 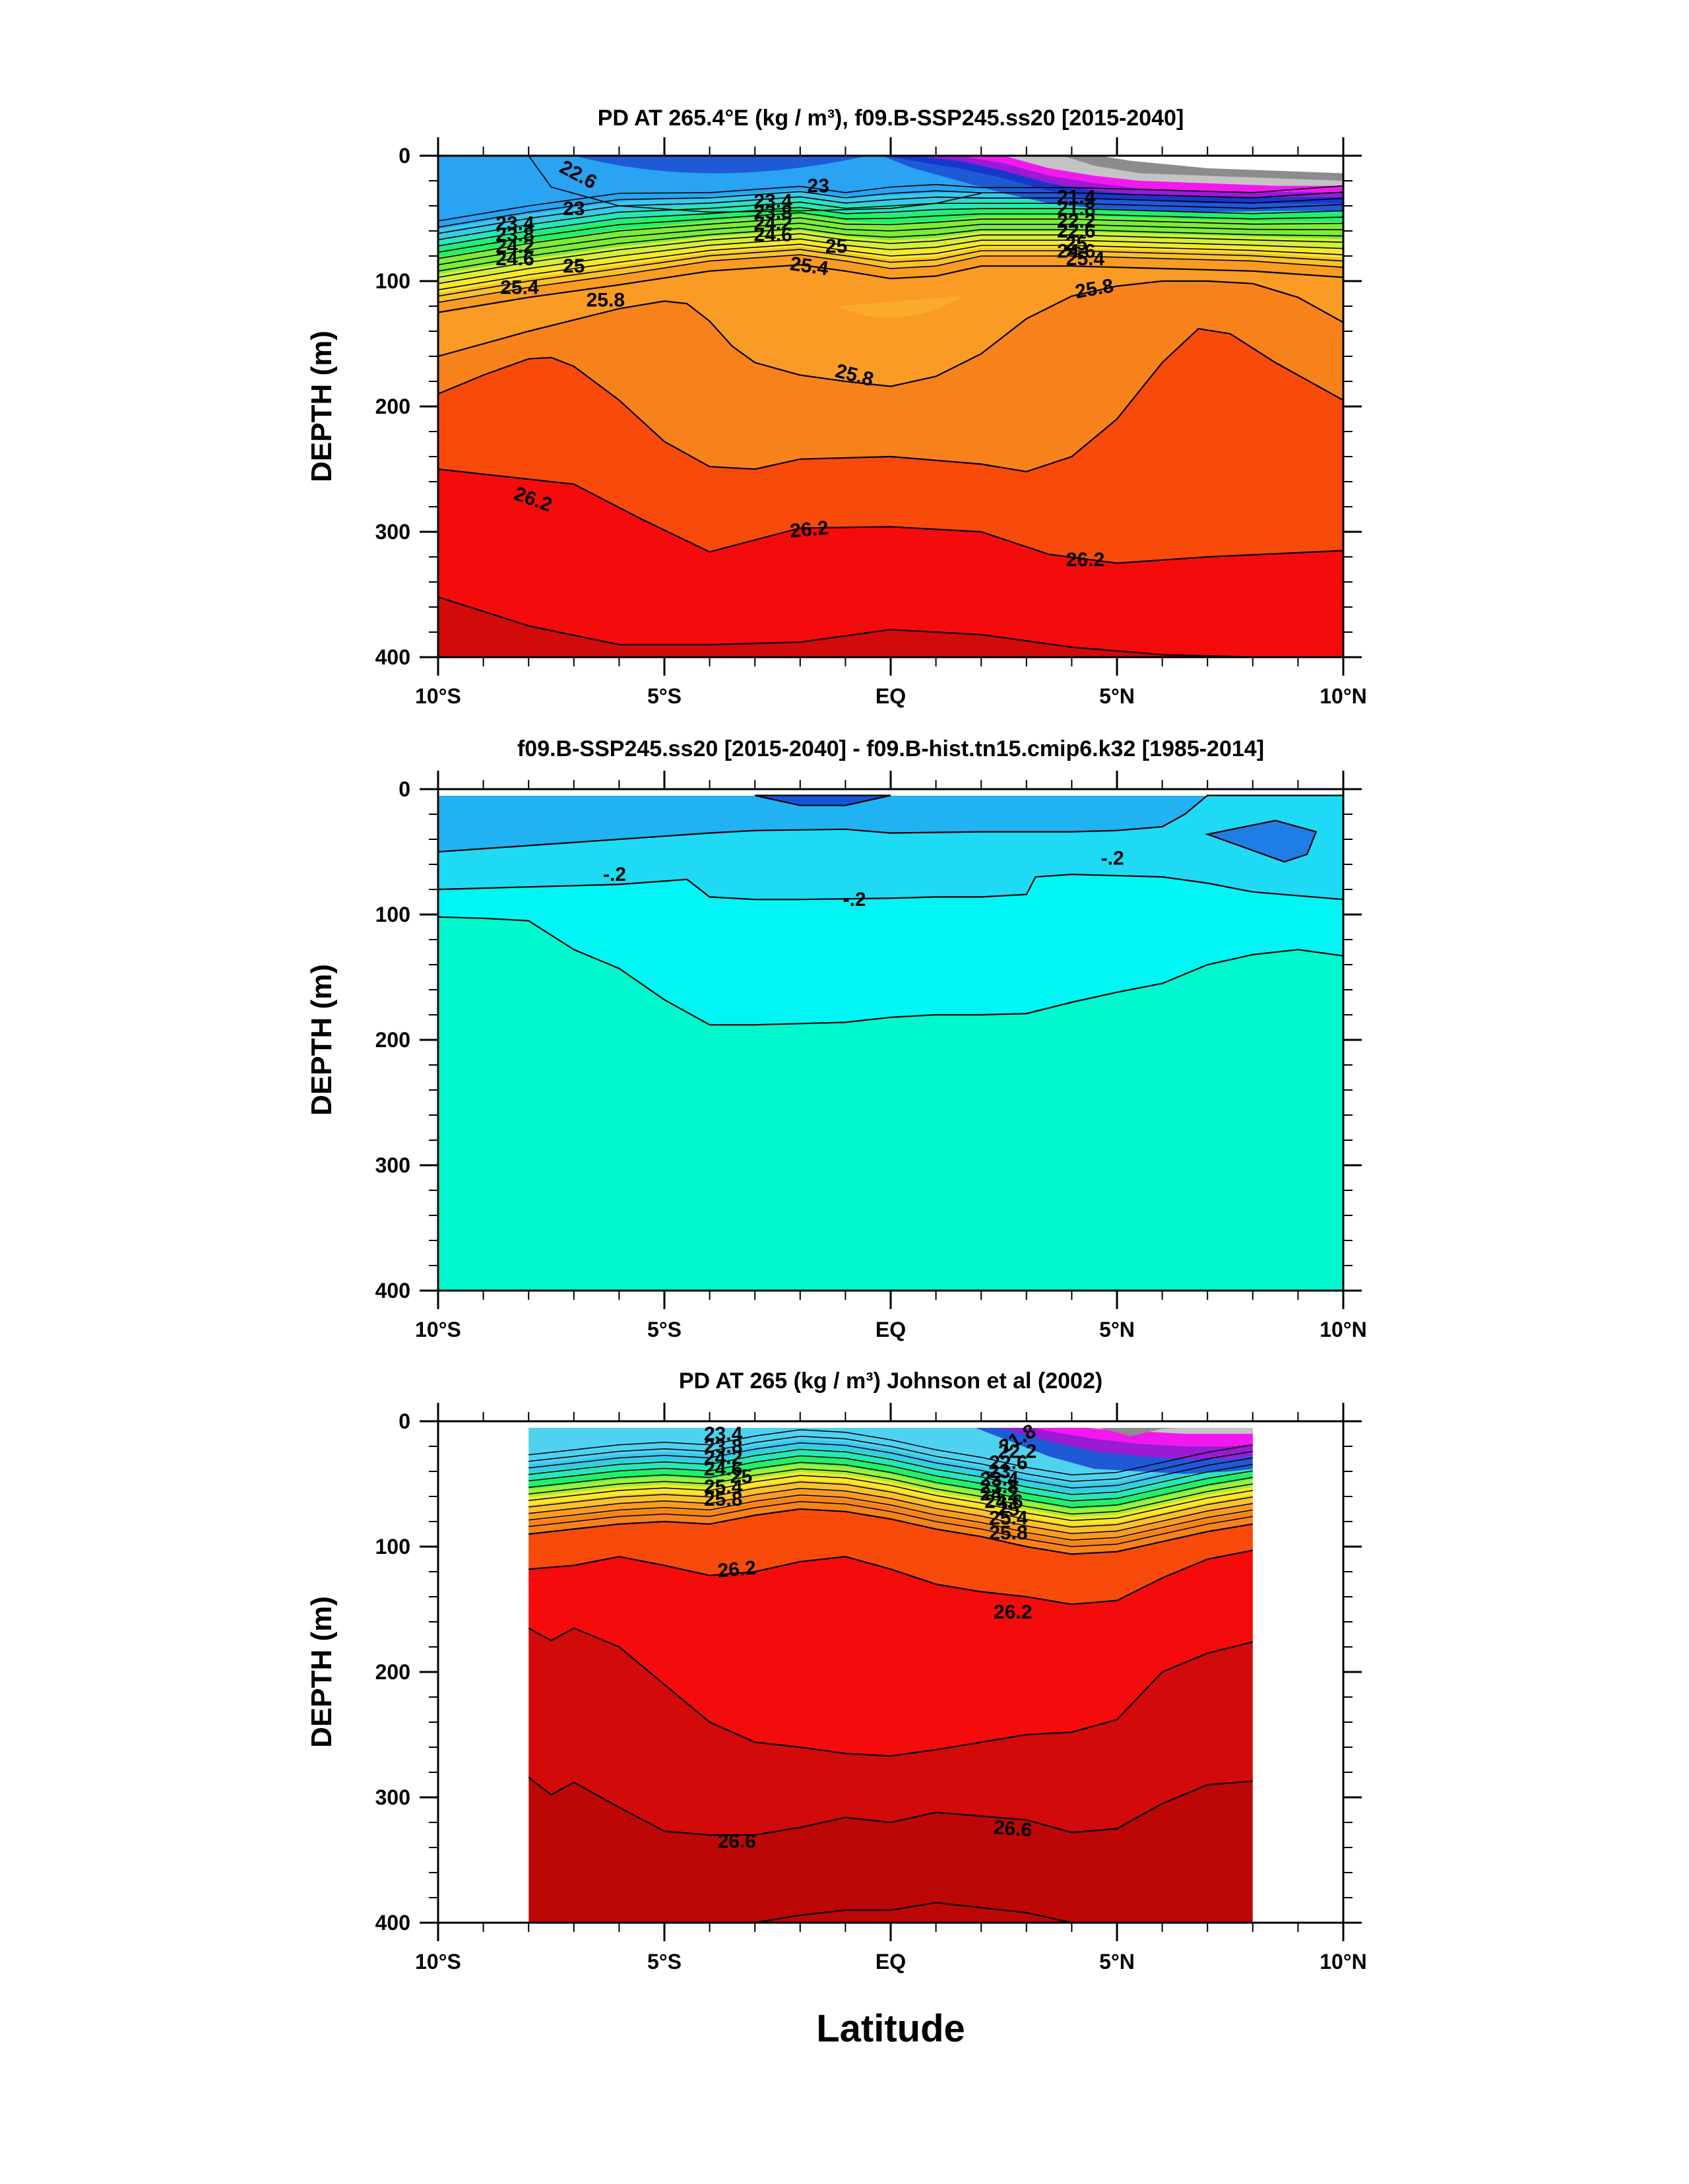 What do you see at coordinates (891, 1577) in the screenshot?
I see `isopycnal-26.2` at bounding box center [891, 1577].